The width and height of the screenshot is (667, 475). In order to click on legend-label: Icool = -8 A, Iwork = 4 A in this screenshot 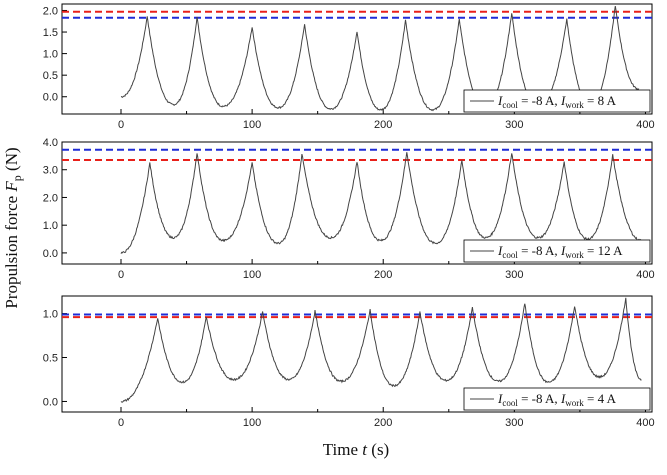, I will do `click(557, 399)`.